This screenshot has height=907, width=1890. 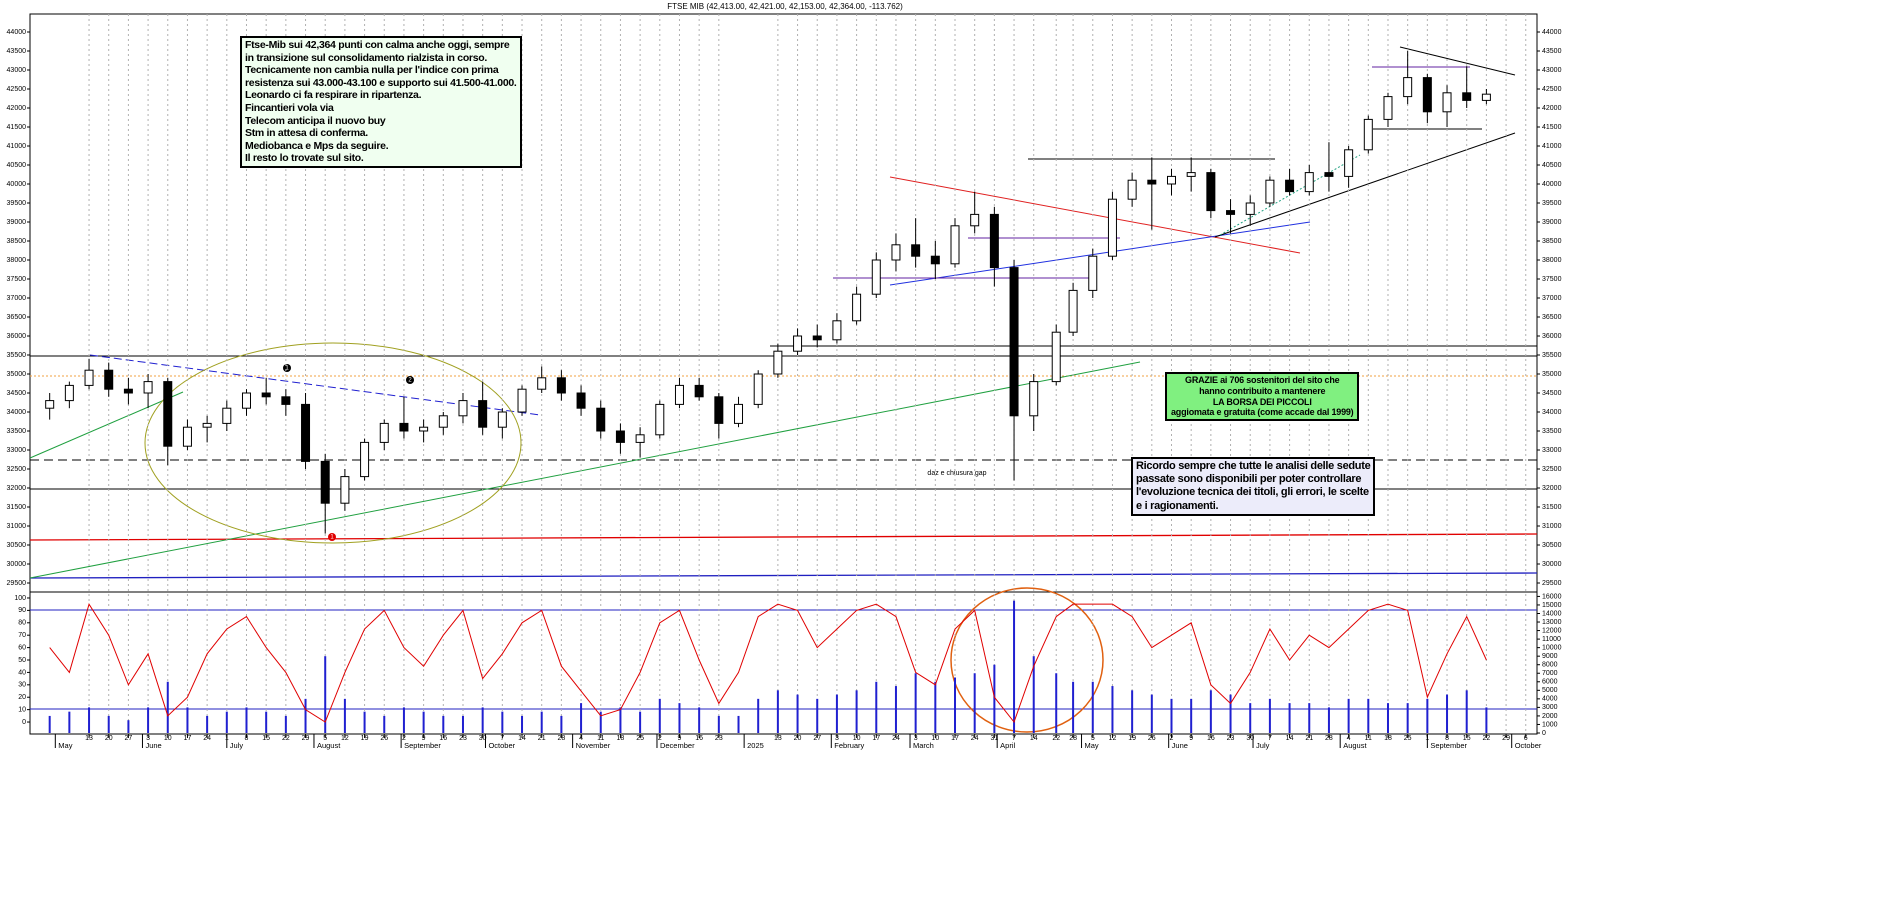 I want to click on x-tick-label: 15, so click(x=266, y=738).